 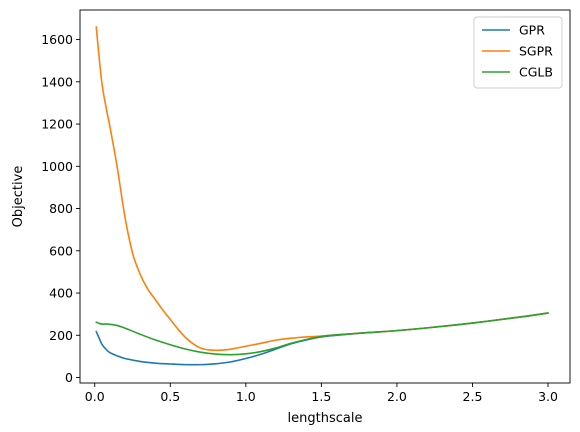 I want to click on y-tick-label: 1400, so click(x=57, y=81).